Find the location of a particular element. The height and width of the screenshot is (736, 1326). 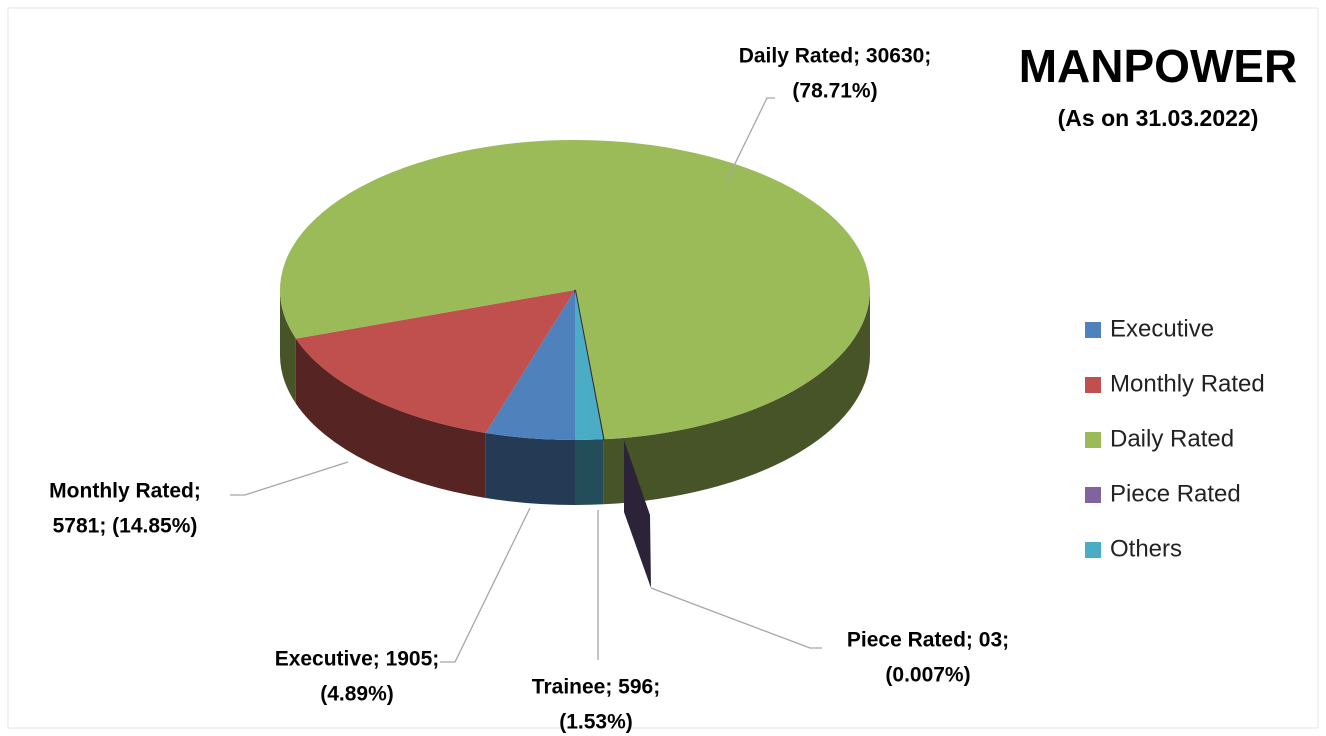

chart-title: MANPOWER is located at coordinates (1158, 66).